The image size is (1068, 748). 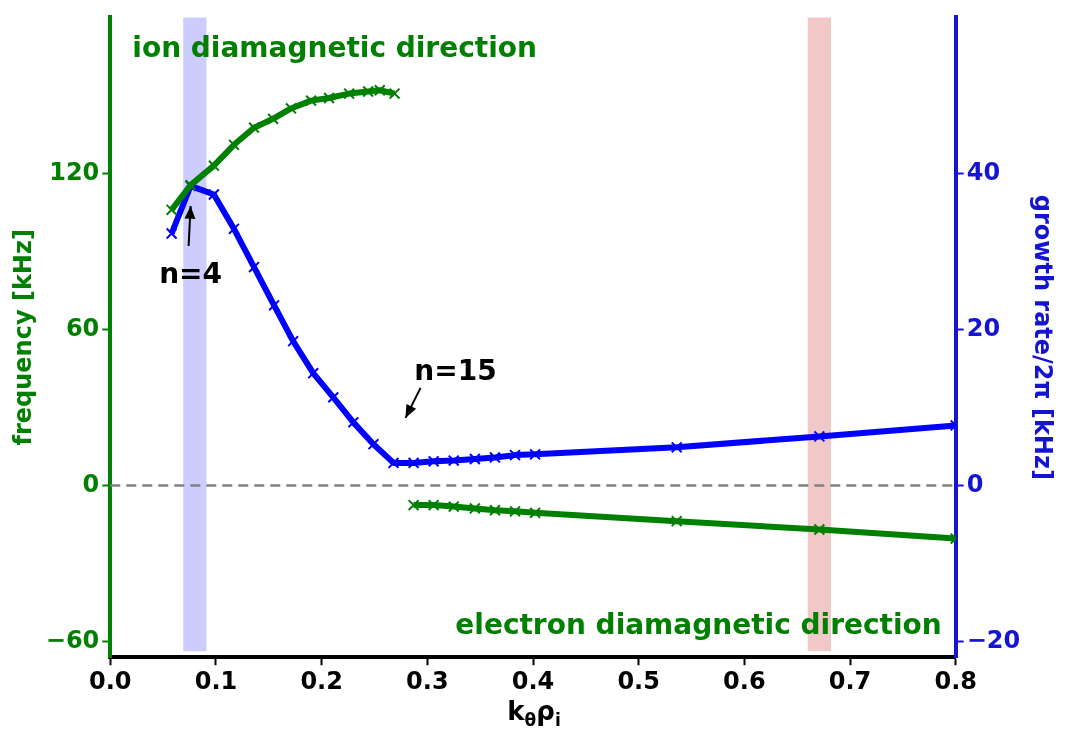 What do you see at coordinates (993, 639) in the screenshot?
I see `y2-tick-label: −20` at bounding box center [993, 639].